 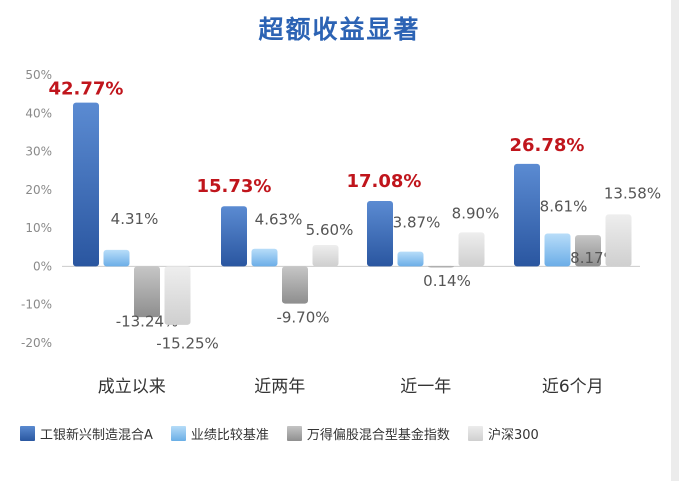 I want to click on category-label-1: 近两年, so click(x=279, y=387).